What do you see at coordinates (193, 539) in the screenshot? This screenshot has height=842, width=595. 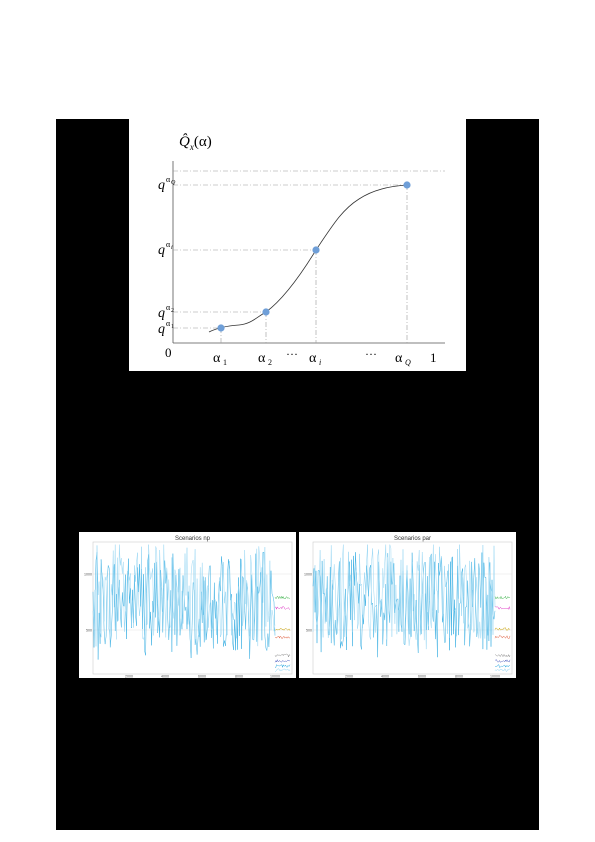 I see `chart-title: Scenarios np` at bounding box center [193, 539].